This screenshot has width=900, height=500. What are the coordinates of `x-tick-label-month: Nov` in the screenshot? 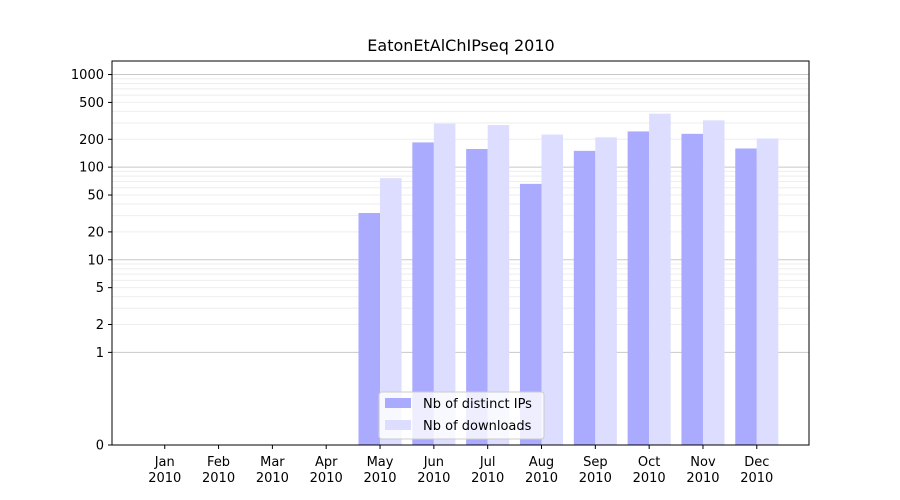 It's located at (703, 462).